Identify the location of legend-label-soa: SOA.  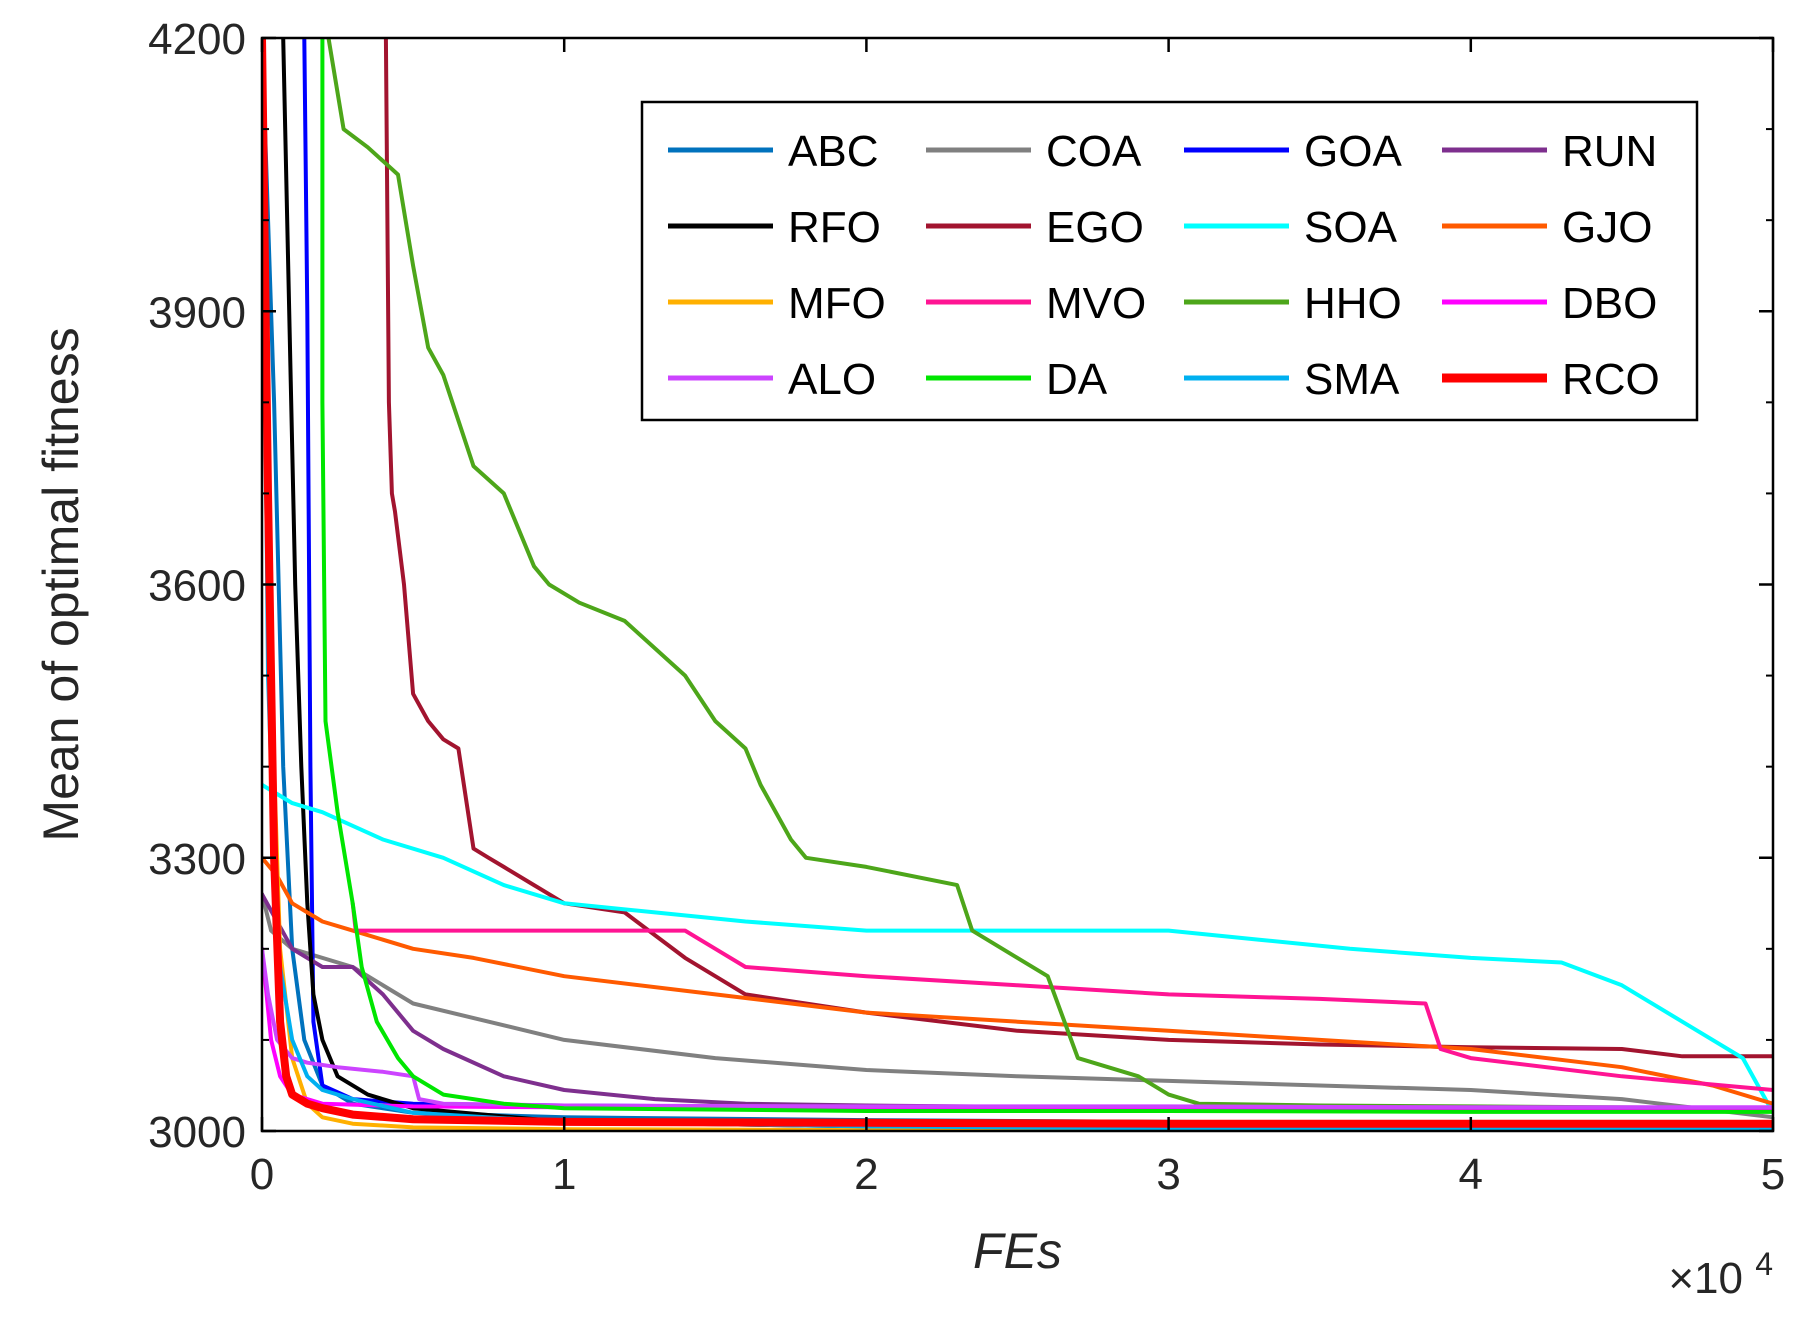
(1351, 227).